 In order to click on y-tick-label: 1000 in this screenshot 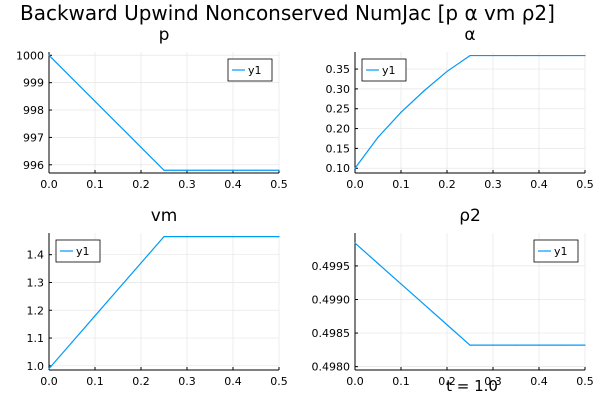, I will do `click(30, 55)`.